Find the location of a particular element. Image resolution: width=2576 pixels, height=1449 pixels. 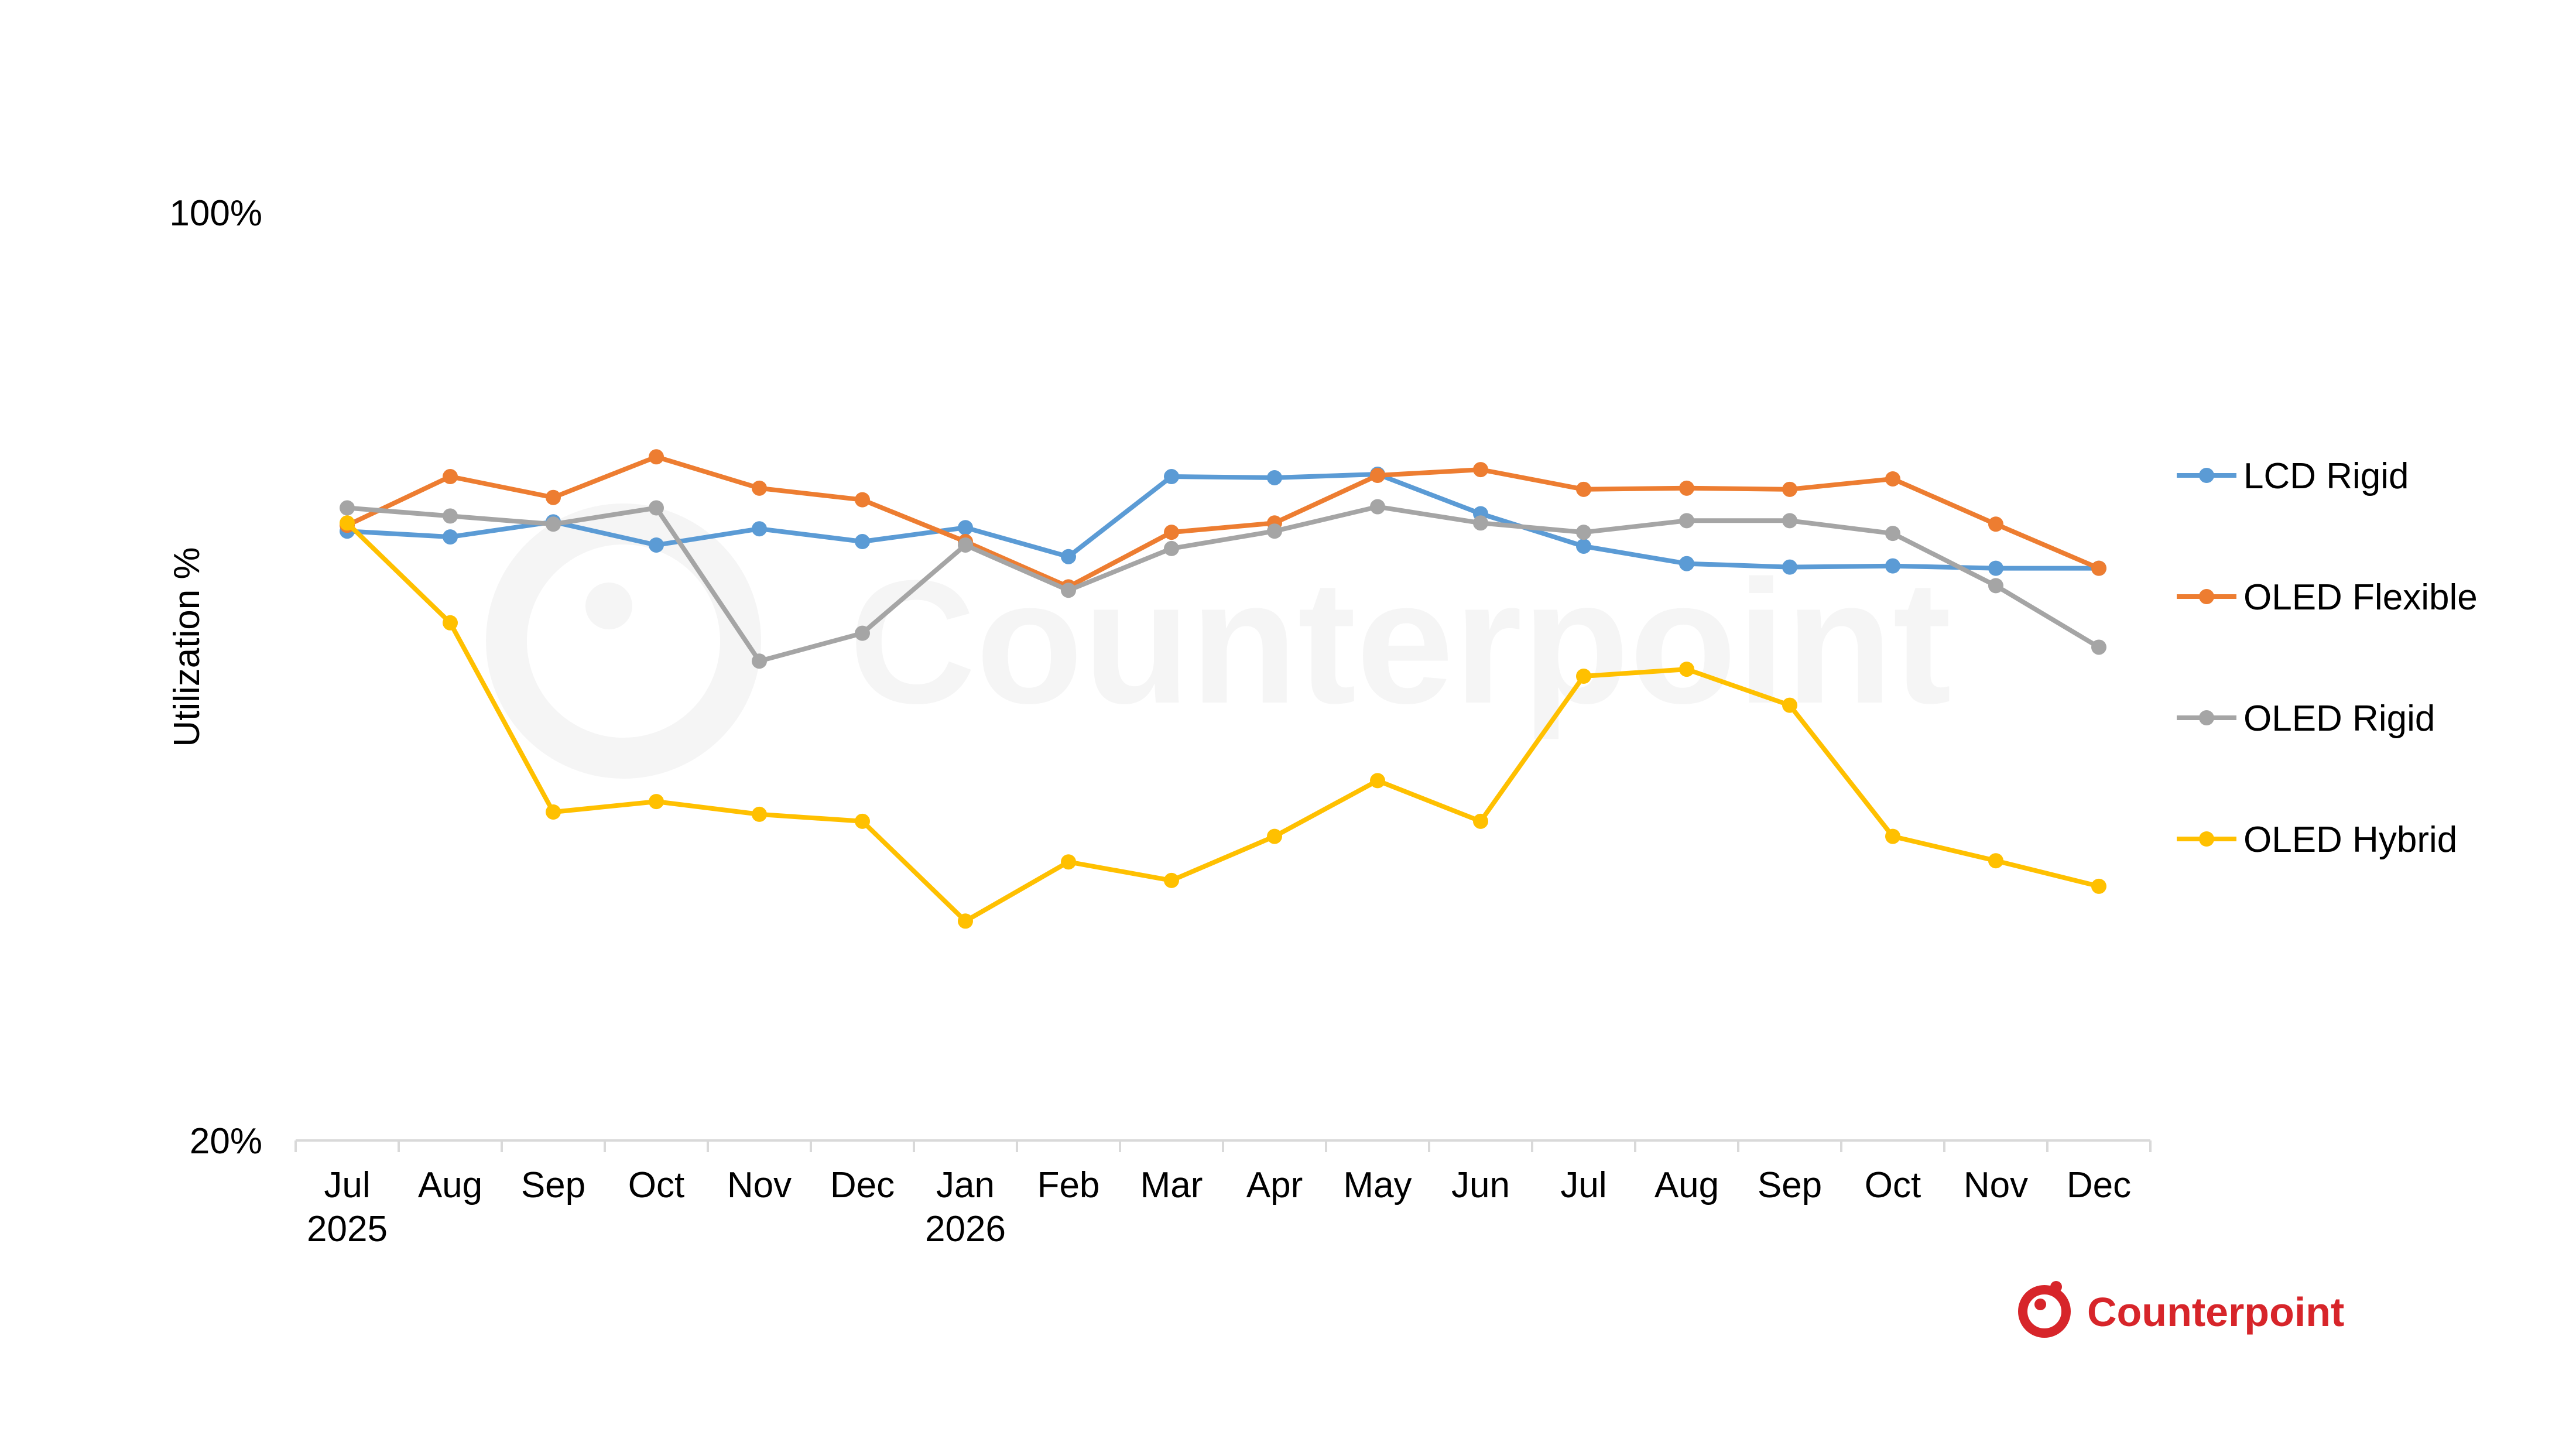

watermark: Counterpoint is located at coordinates (1218, 641).